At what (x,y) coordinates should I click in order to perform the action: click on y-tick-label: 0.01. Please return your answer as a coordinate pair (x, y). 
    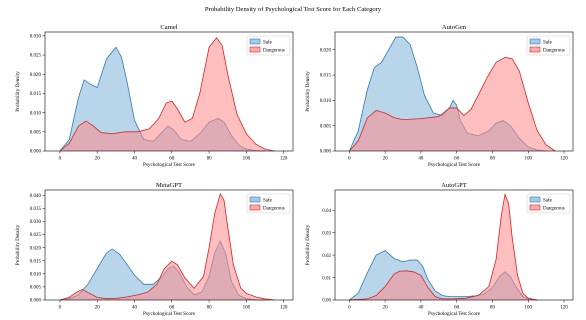
    Looking at the image, I should click on (326, 278).